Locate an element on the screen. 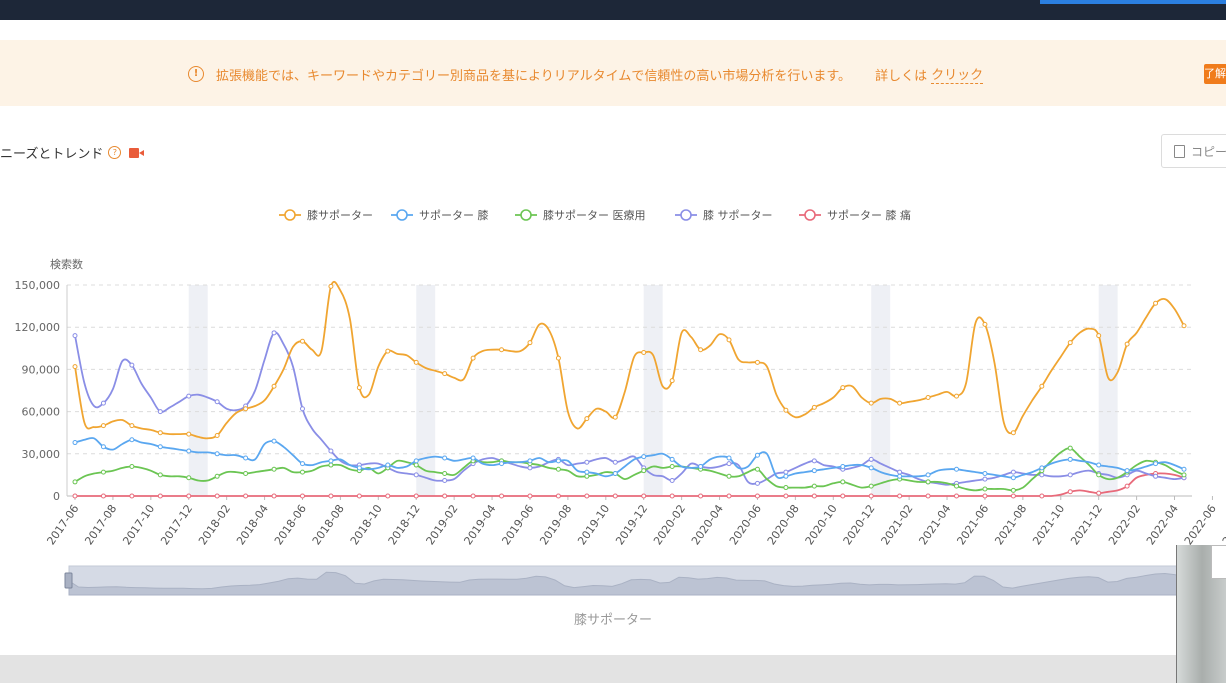 This screenshot has width=1226, height=683. x-tick-label: 2020-12 is located at coordinates (859, 524).